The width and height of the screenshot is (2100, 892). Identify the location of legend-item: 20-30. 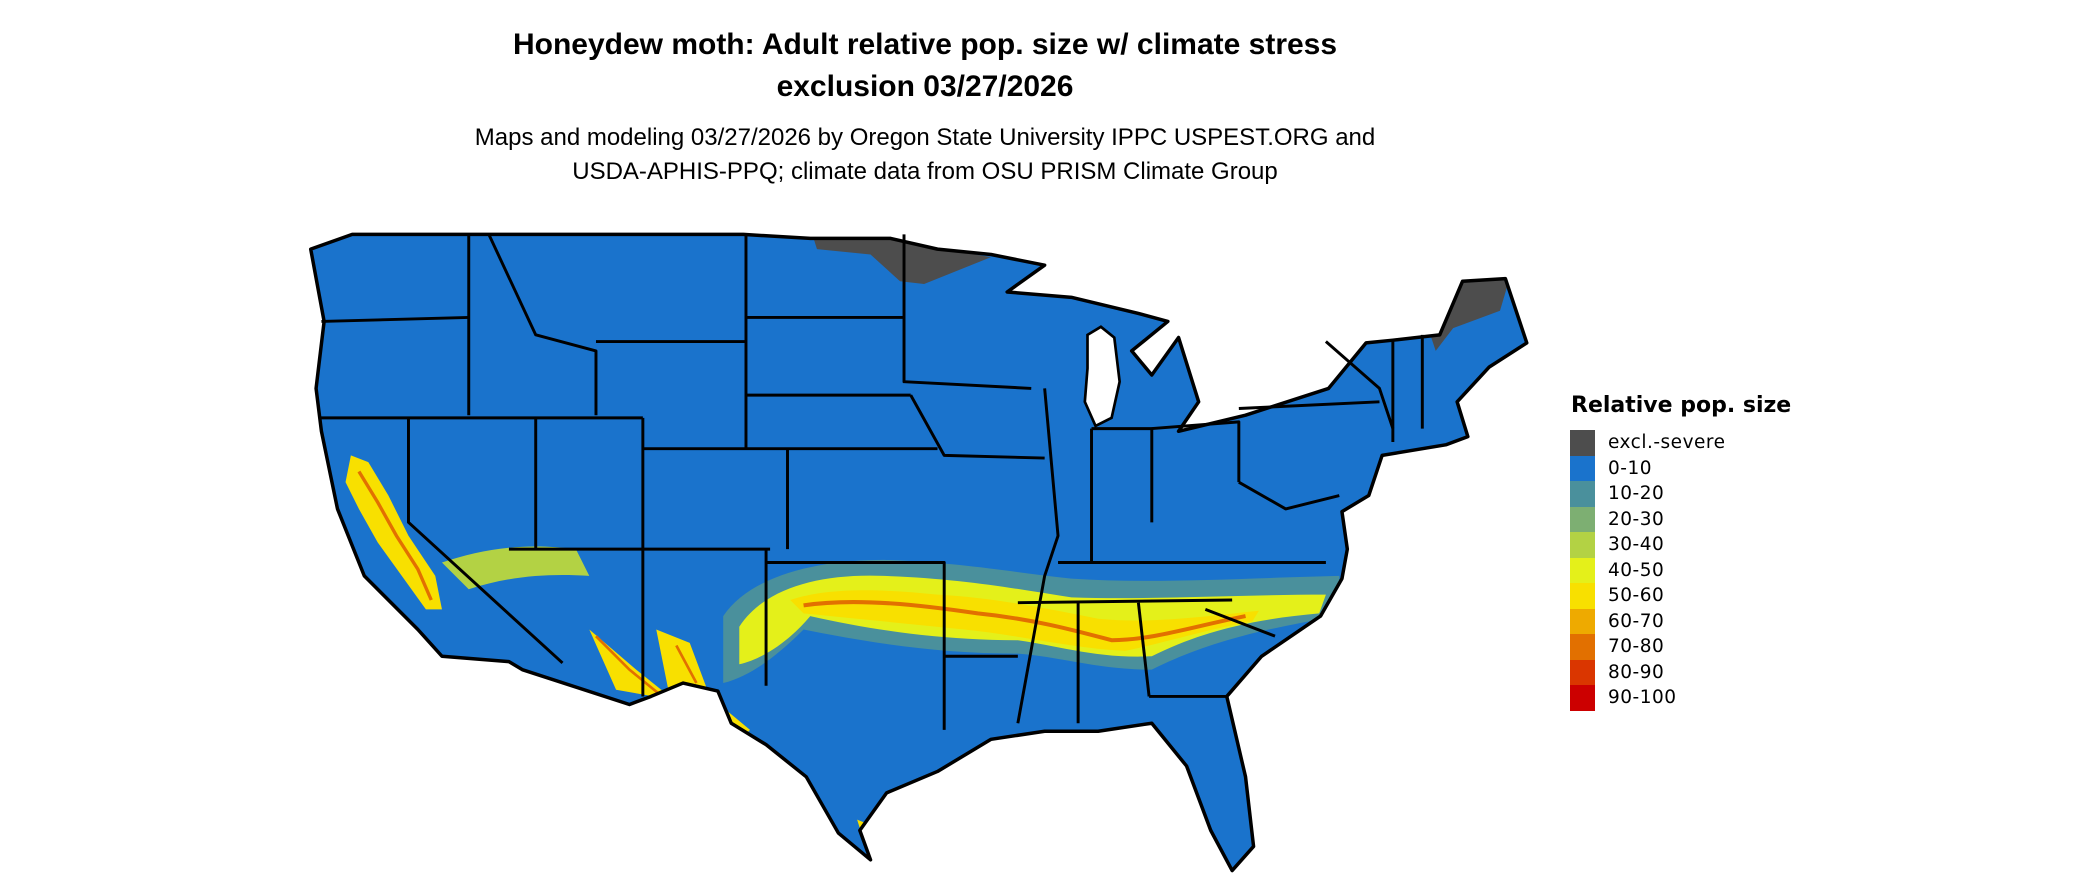
(1680, 519).